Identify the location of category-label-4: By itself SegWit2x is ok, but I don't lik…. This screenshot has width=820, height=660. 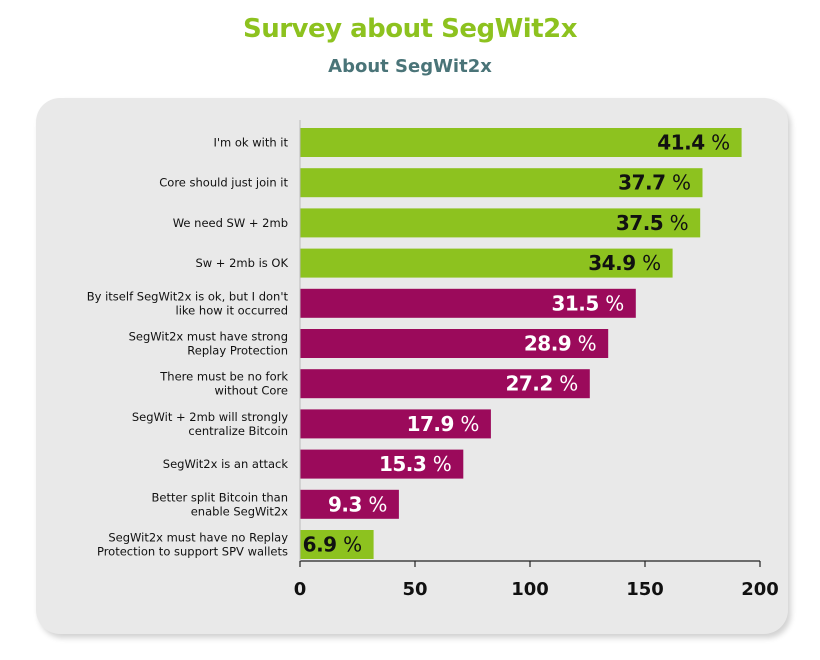
(188, 303).